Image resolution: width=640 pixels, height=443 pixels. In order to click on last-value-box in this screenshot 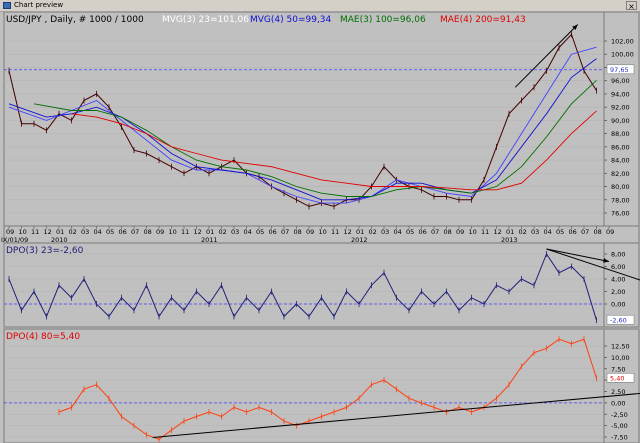, I will do `click(620, 378)`.